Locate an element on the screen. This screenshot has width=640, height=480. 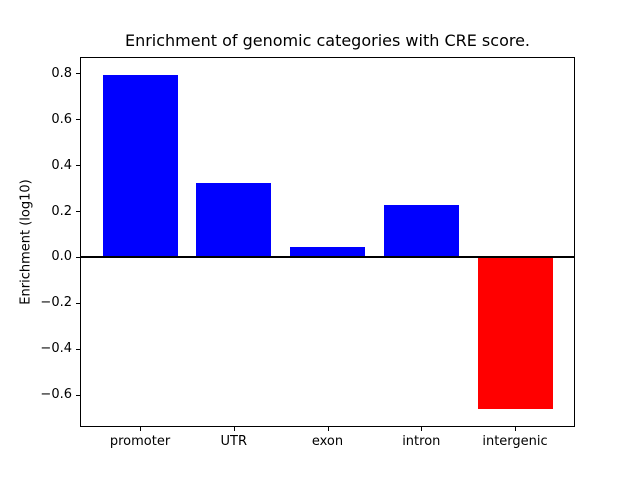
bar-UTR is located at coordinates (234, 220).